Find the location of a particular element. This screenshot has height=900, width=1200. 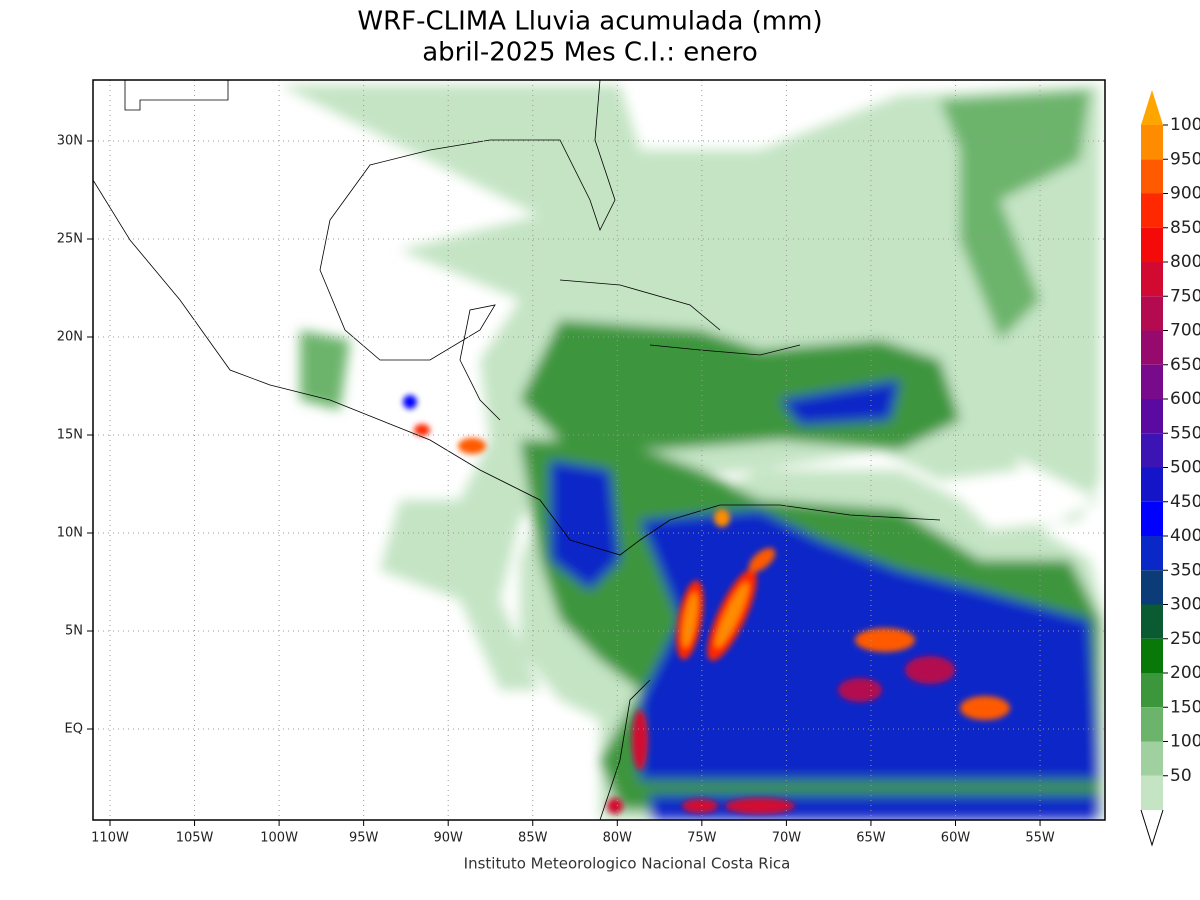

lon-label: 95W is located at coordinates (364, 838).